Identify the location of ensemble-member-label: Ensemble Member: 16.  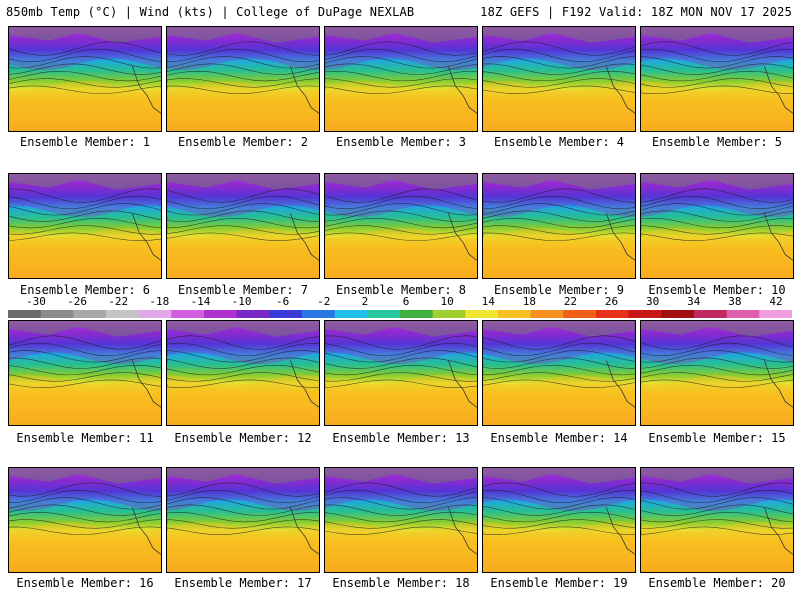
(85, 583).